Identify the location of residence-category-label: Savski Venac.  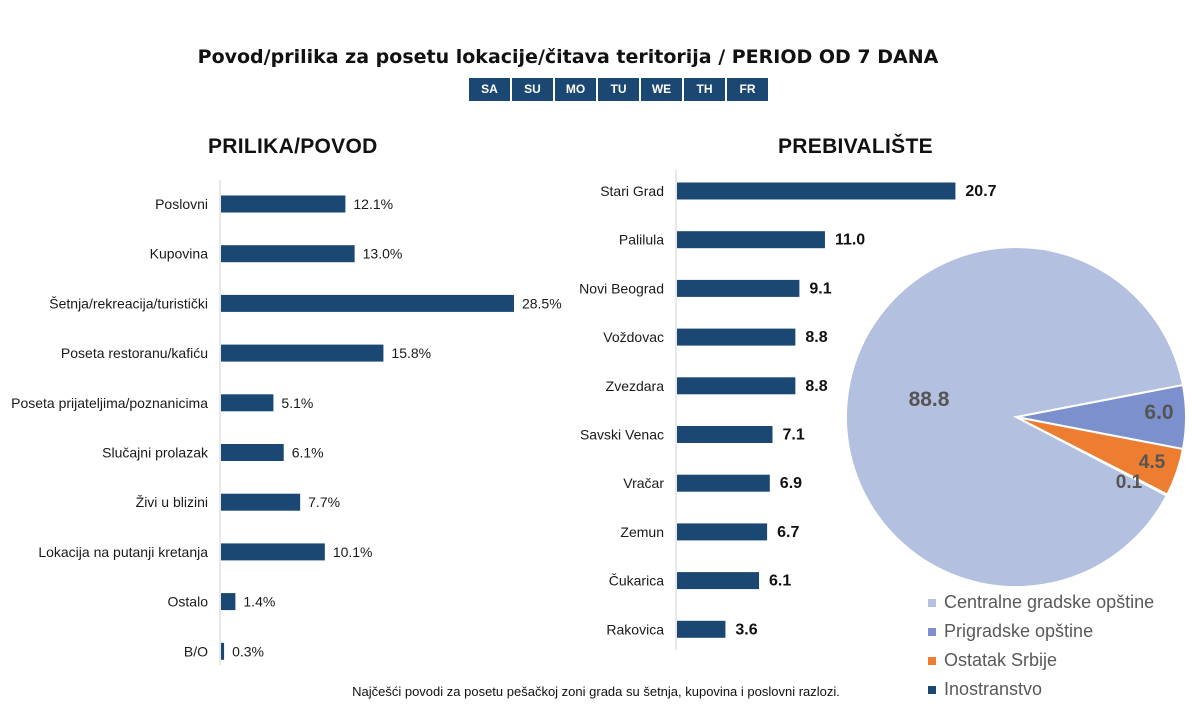
(622, 435).